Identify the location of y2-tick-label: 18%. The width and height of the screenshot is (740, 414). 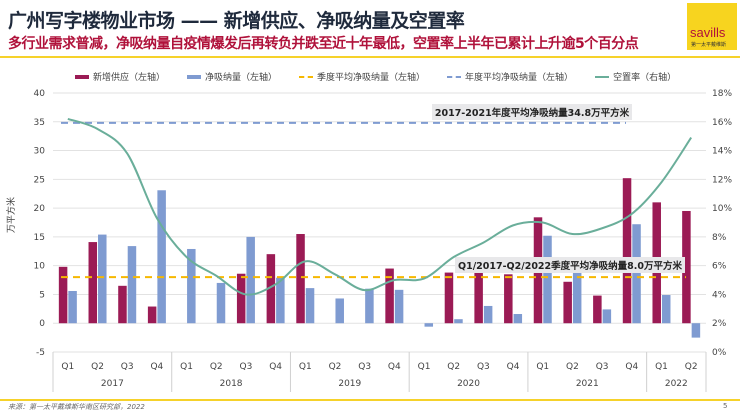
(722, 94).